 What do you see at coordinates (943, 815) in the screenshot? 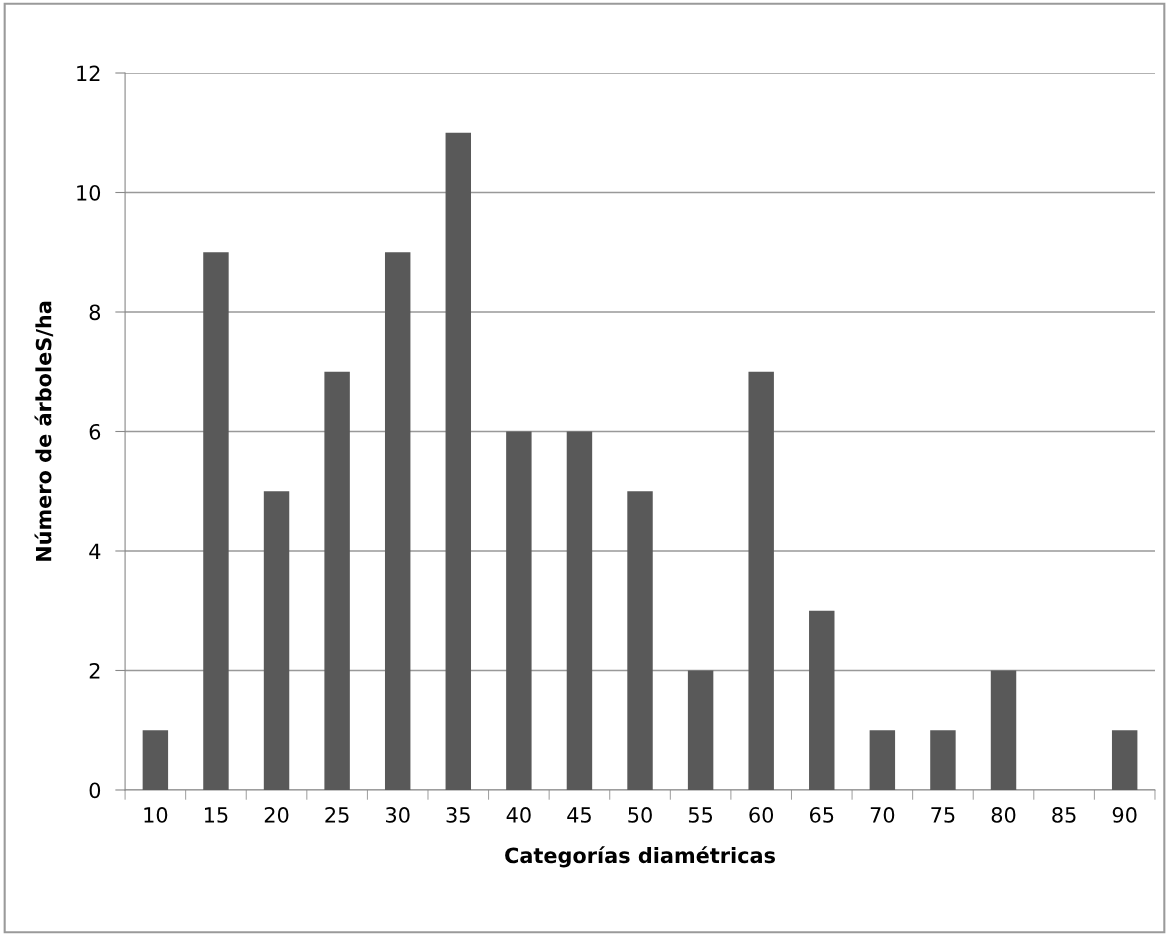
I see `x-tick-label: 75` at bounding box center [943, 815].